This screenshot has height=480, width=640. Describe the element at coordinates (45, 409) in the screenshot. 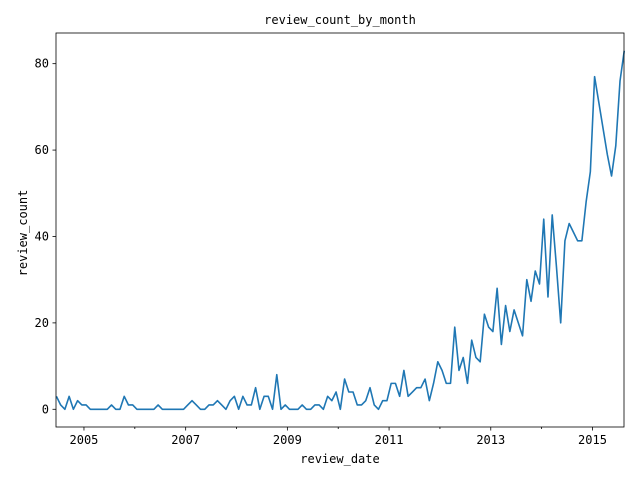

I see `y-tick-label: 0` at that location.